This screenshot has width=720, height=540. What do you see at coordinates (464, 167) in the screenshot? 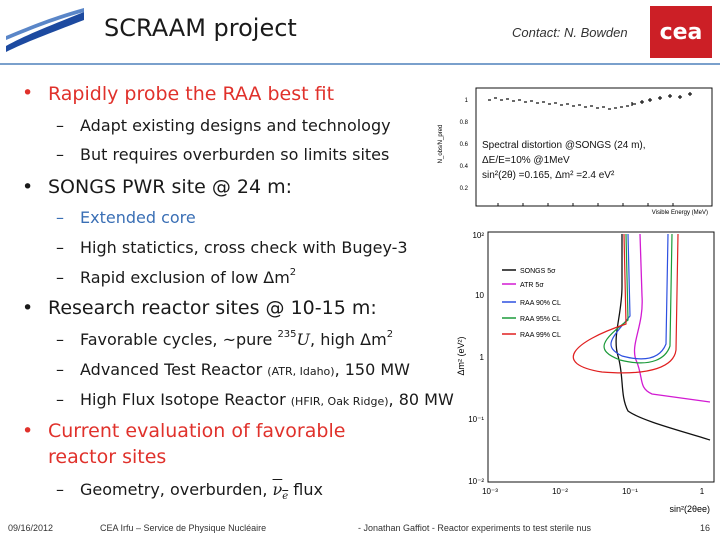
I see `y-tick-0.4: 0.4` at bounding box center [464, 167].